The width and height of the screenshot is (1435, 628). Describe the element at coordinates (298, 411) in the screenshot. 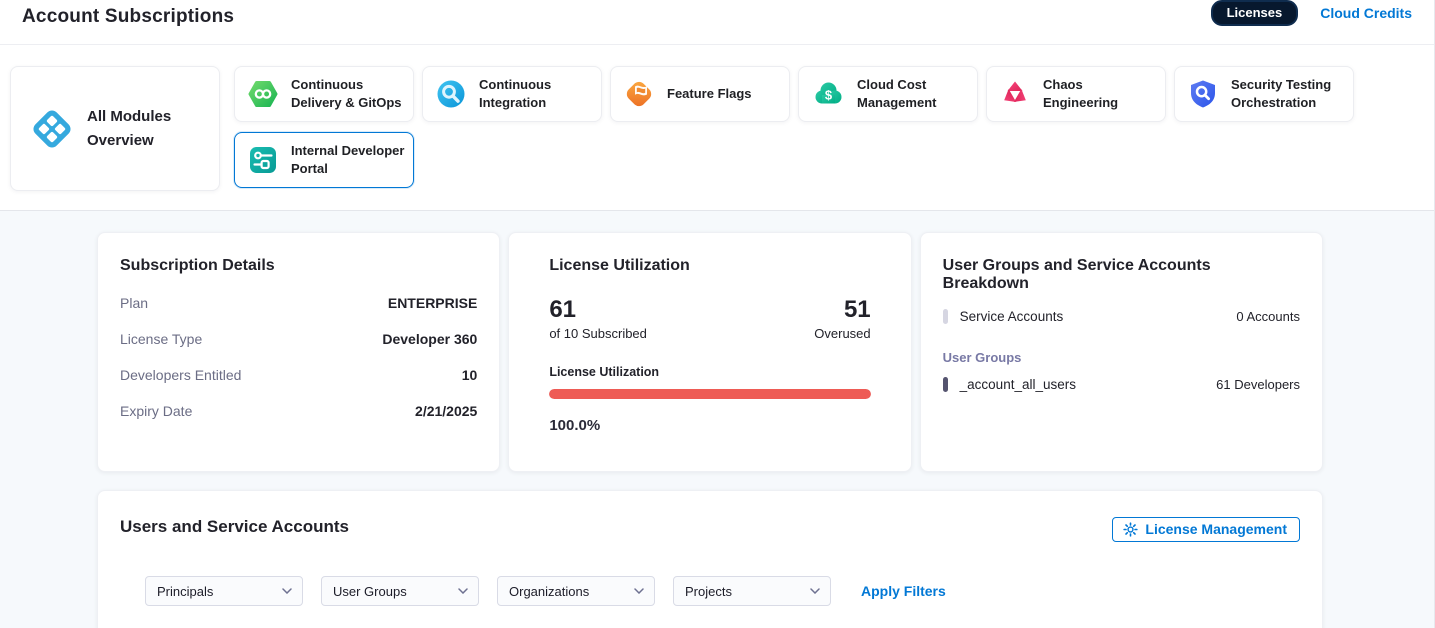

I see `expiry-date-row: Expiry Date 2/21/2025` at that location.